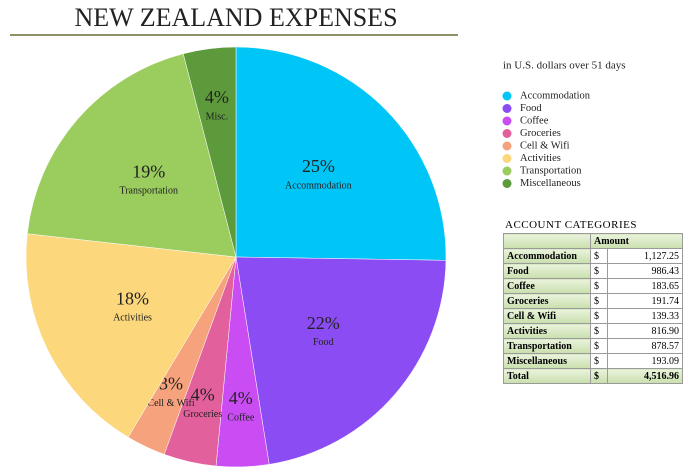 This screenshot has height=476, width=700. I want to click on legend-label: Accommodation, so click(555, 95).